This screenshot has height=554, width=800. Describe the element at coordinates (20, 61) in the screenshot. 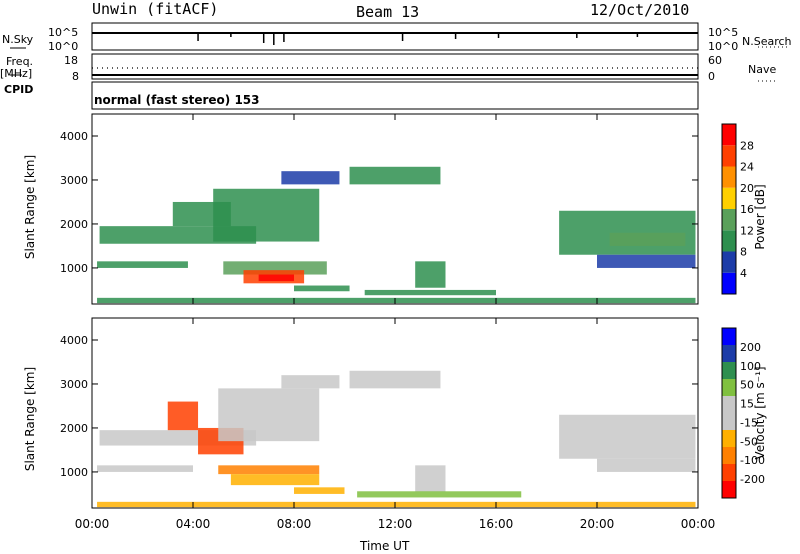

I see `freq-label: Freq.` at that location.